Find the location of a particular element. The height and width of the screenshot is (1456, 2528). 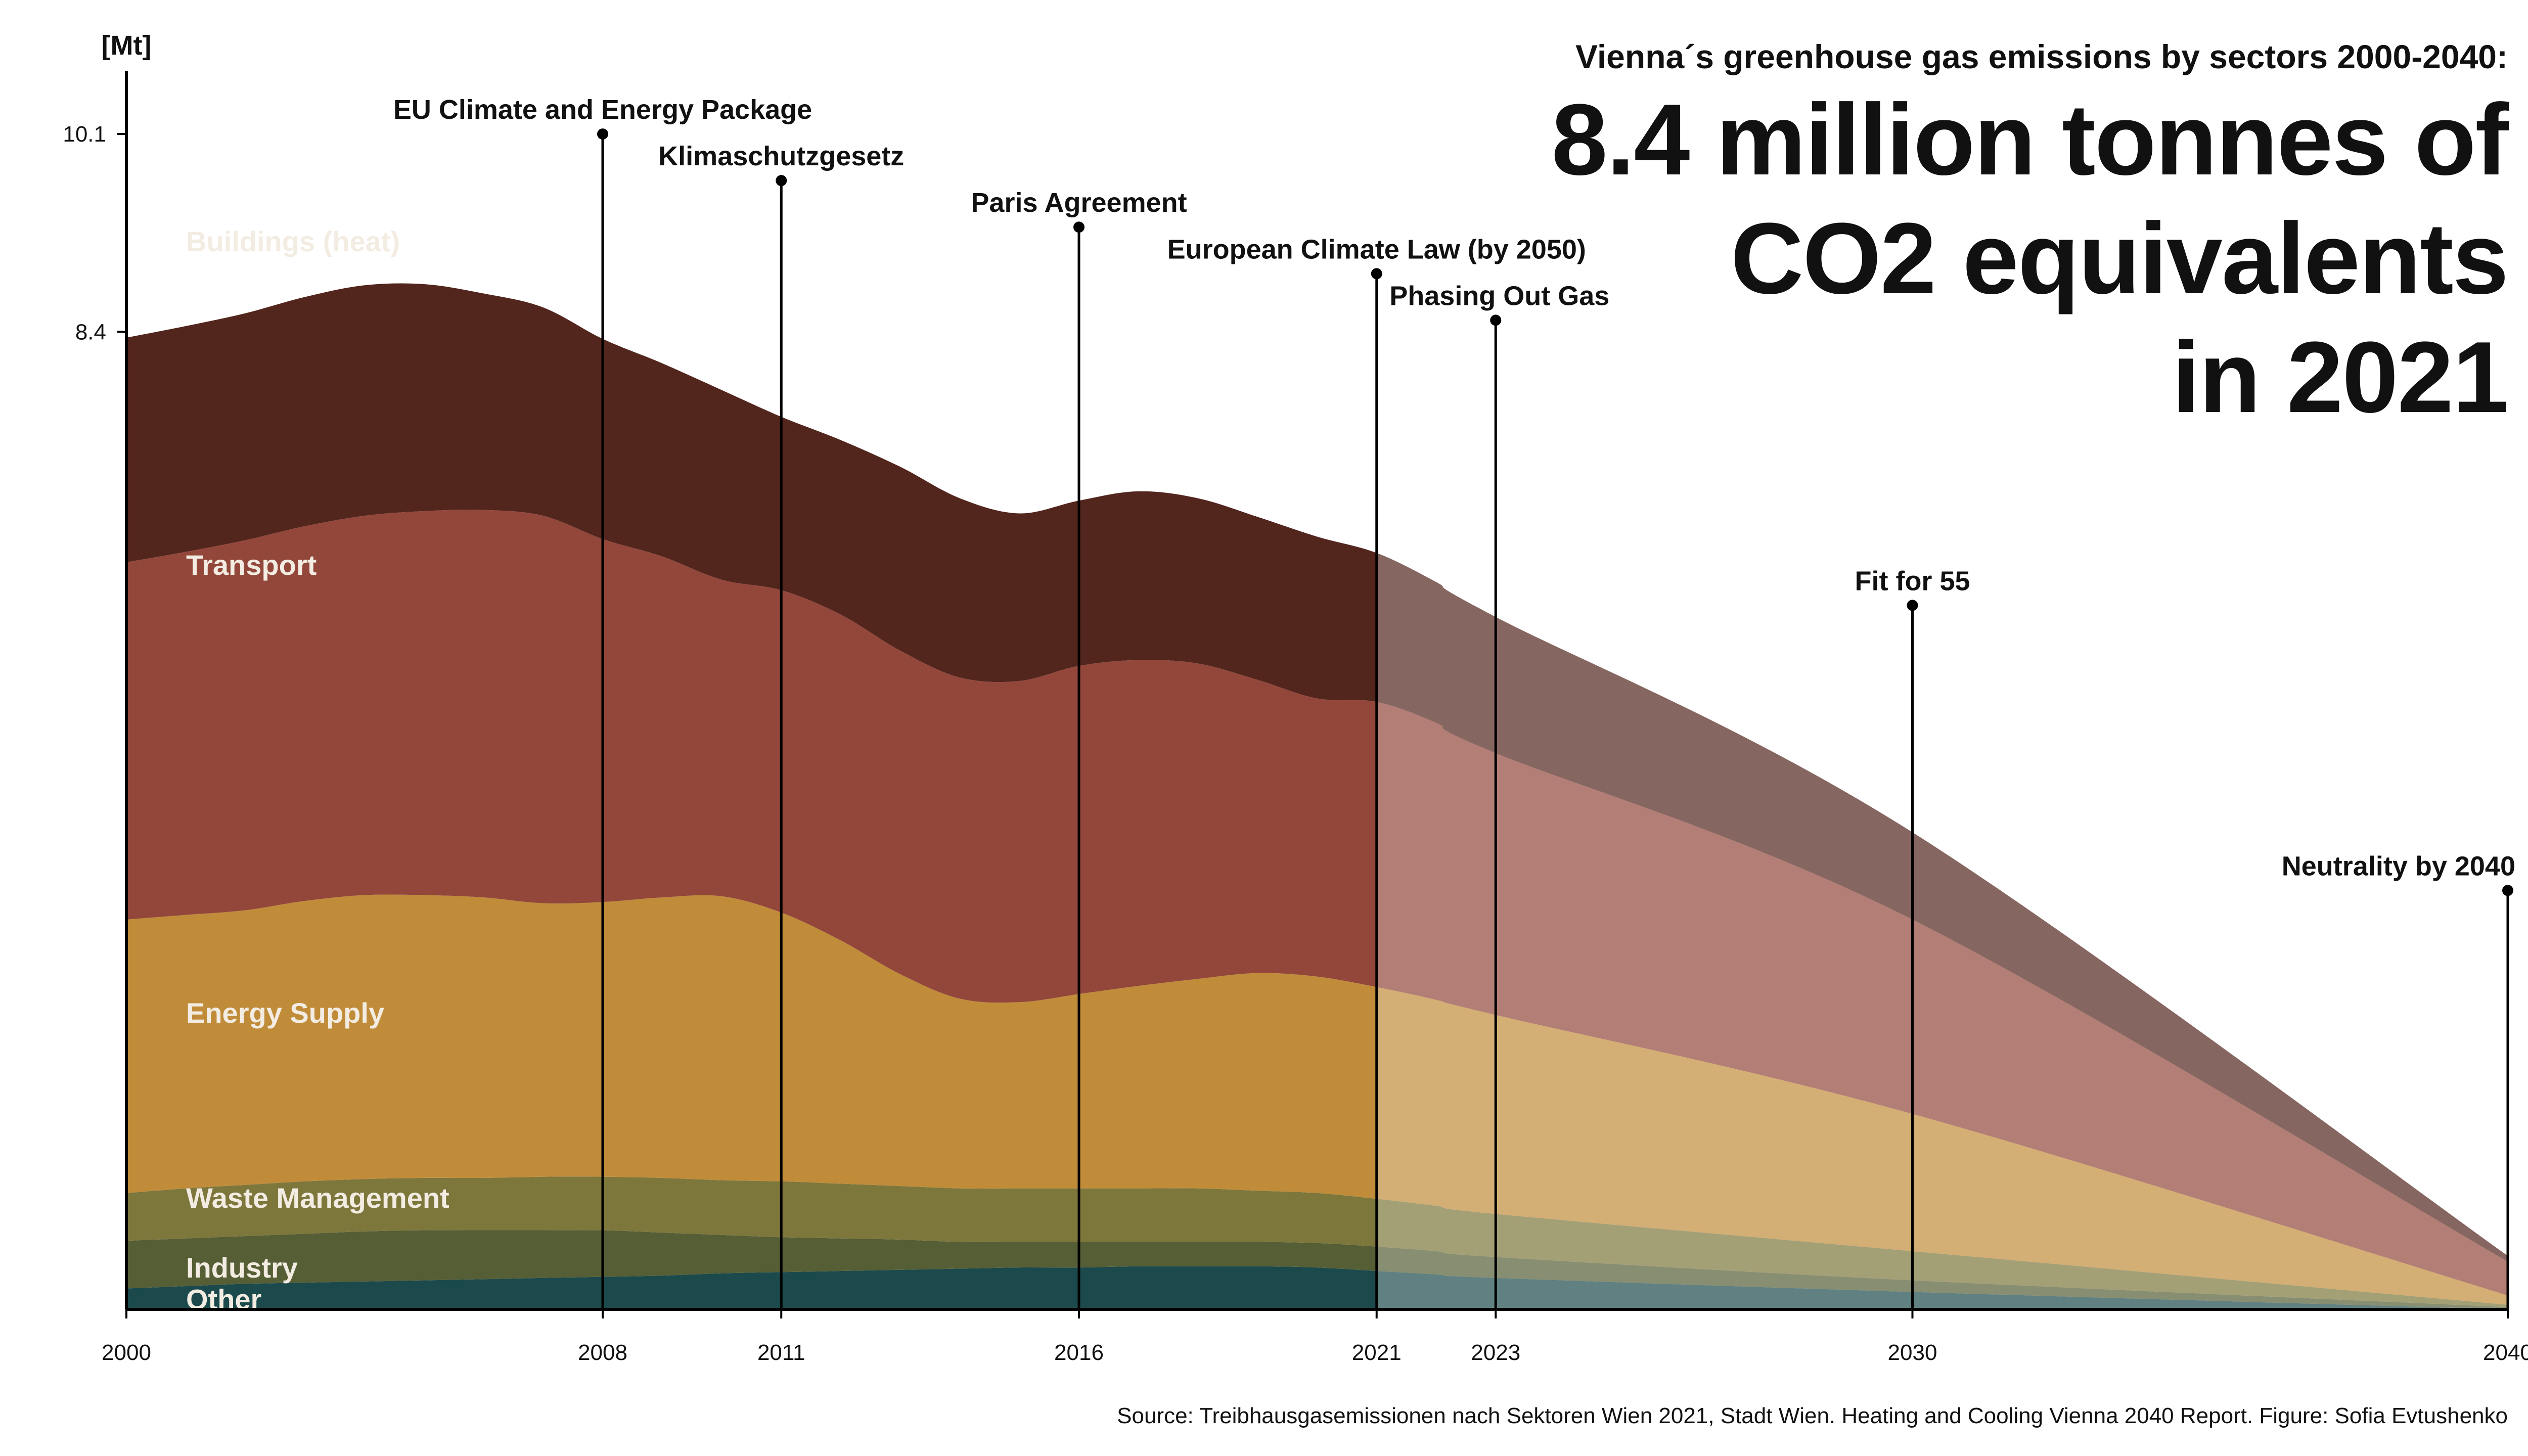

x-tick-label: 2008 is located at coordinates (603, 1352).